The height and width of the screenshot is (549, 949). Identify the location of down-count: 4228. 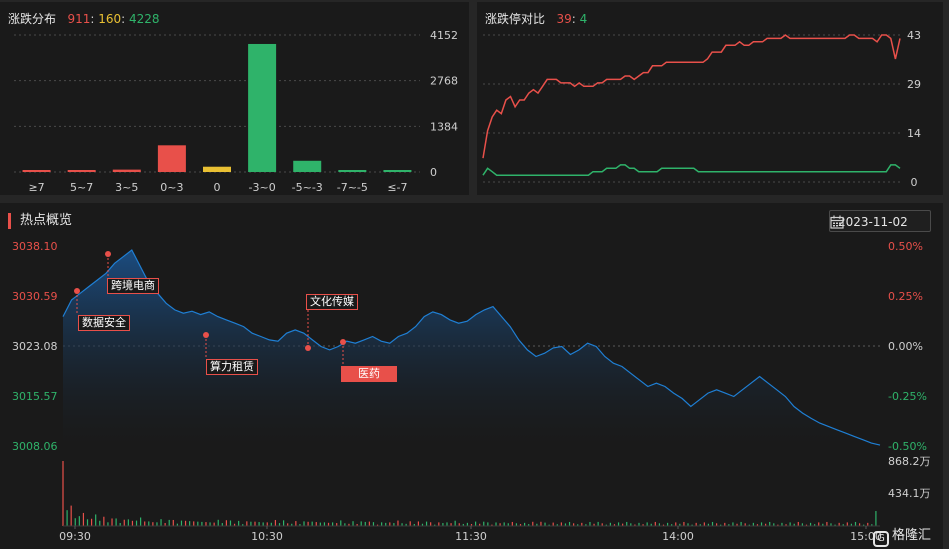
(144, 19).